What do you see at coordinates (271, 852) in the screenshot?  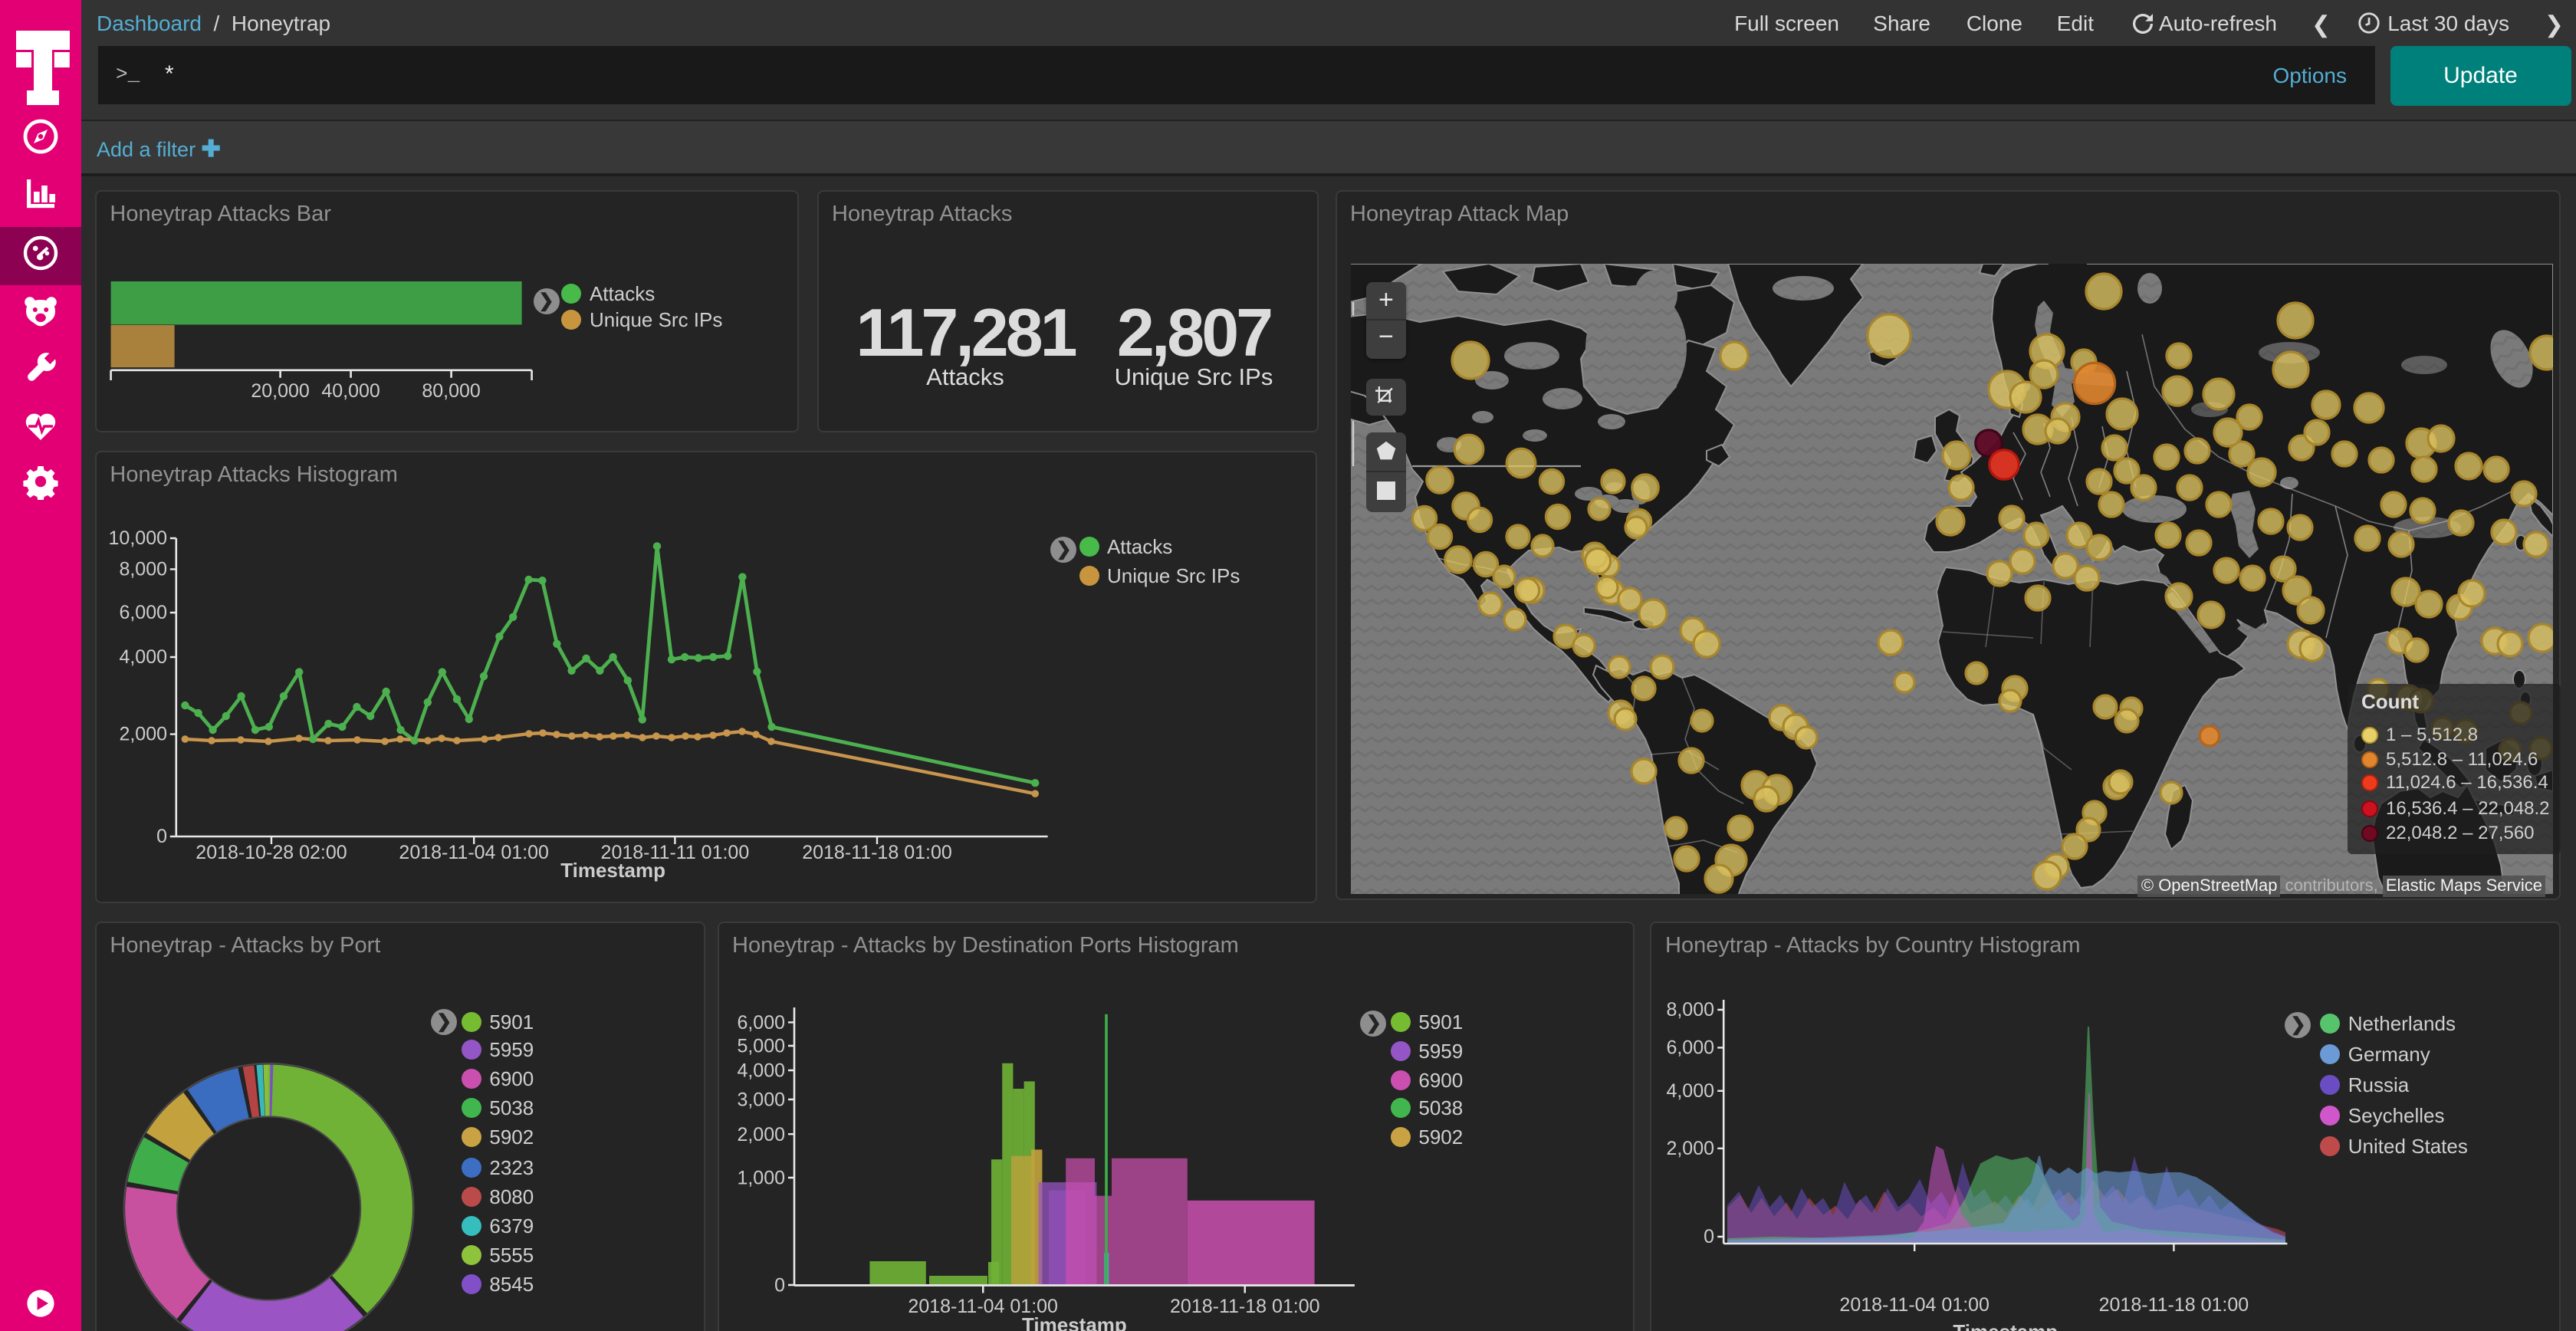 I see `svg-text: 2018-10-28 02:00` at bounding box center [271, 852].